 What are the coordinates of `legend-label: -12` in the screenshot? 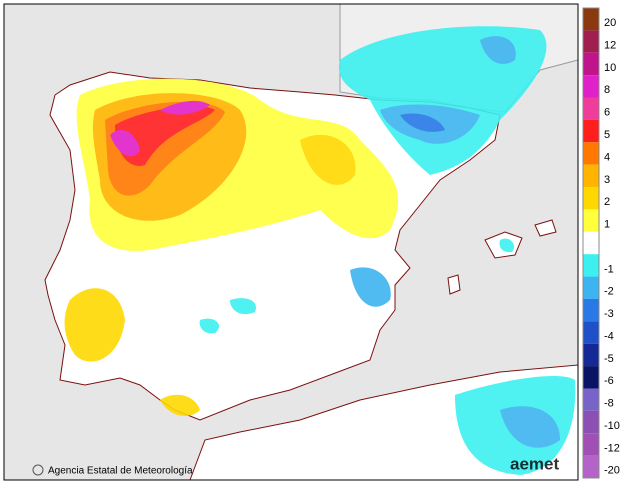 It's located at (612, 448).